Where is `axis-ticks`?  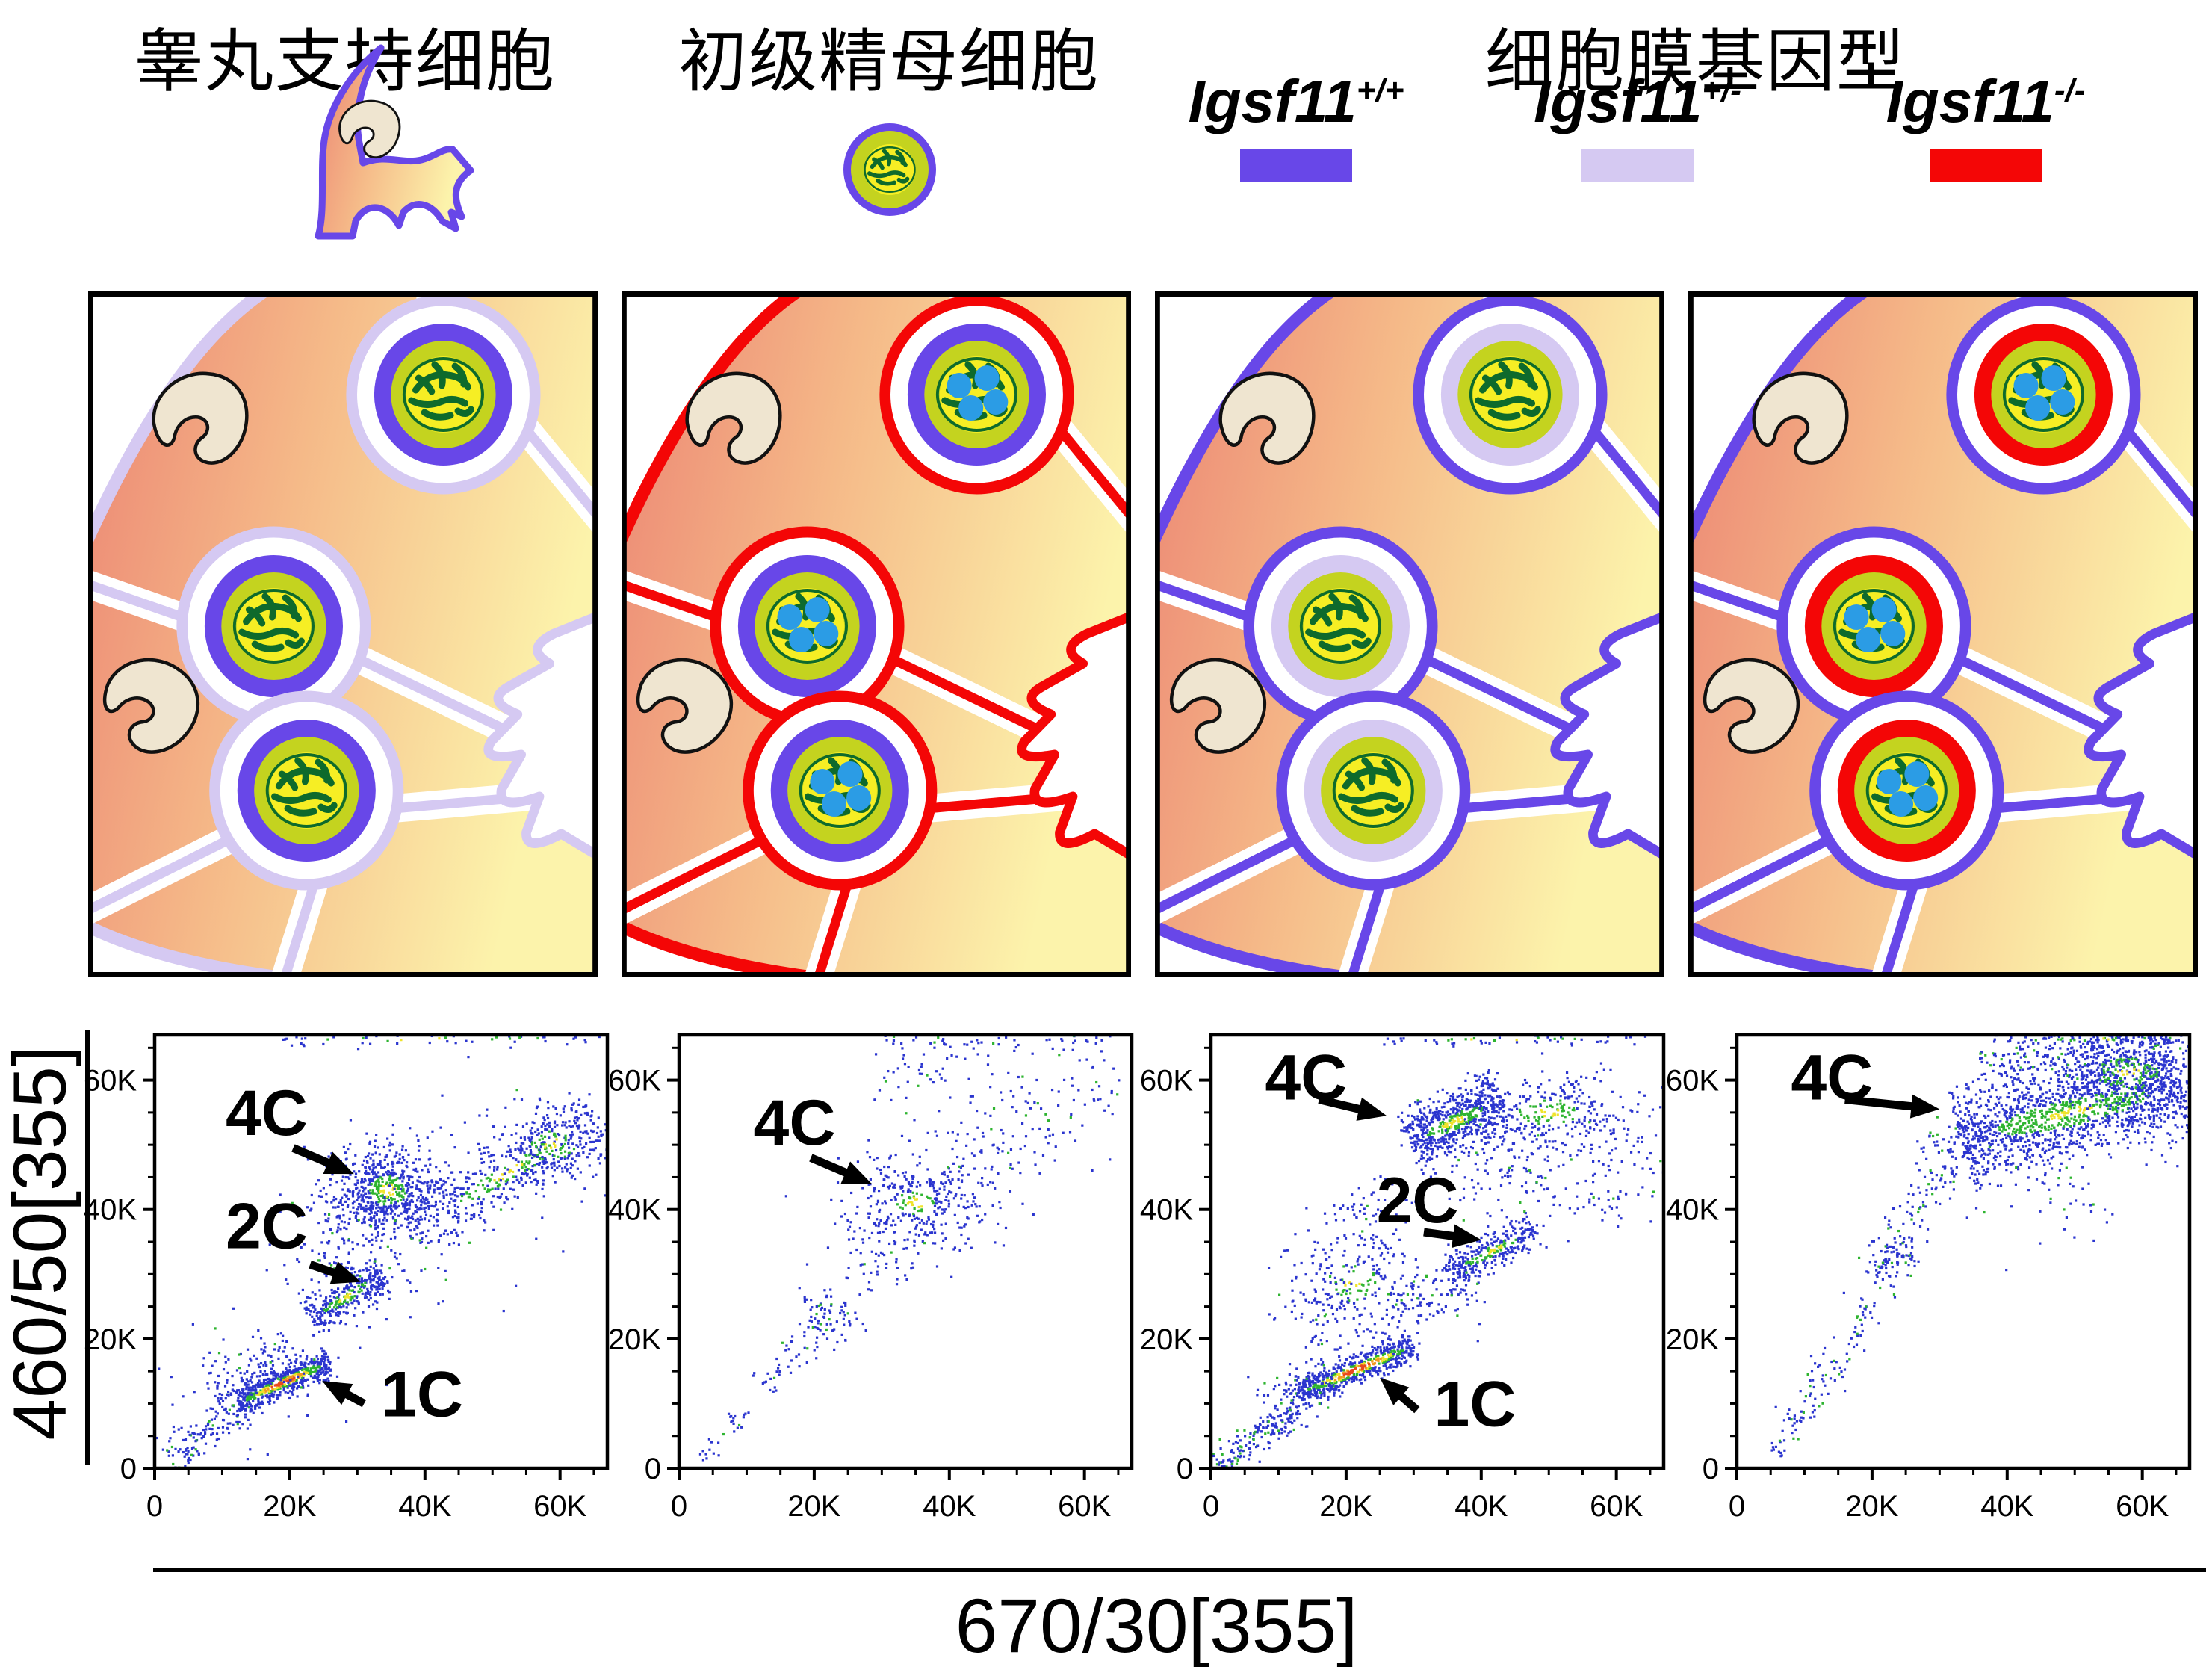
axis-ticks is located at coordinates (369, 1263).